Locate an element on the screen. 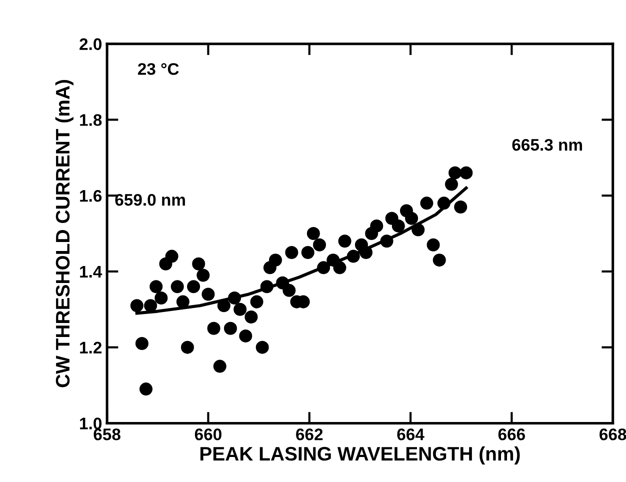  y-tick-label: 1.2 is located at coordinates (91, 348).